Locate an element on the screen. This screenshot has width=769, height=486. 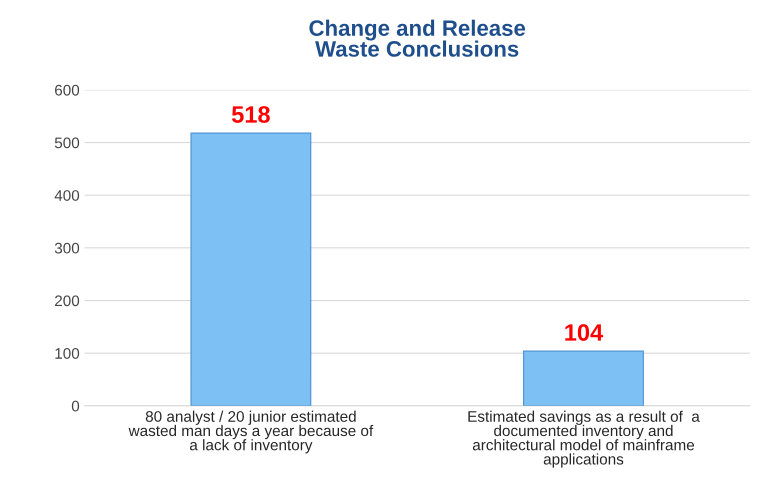
x-tick-label: 80 analyst / 20 junior estimated wasted man days a year because of a lack of inventory is located at coordinates (251, 432).